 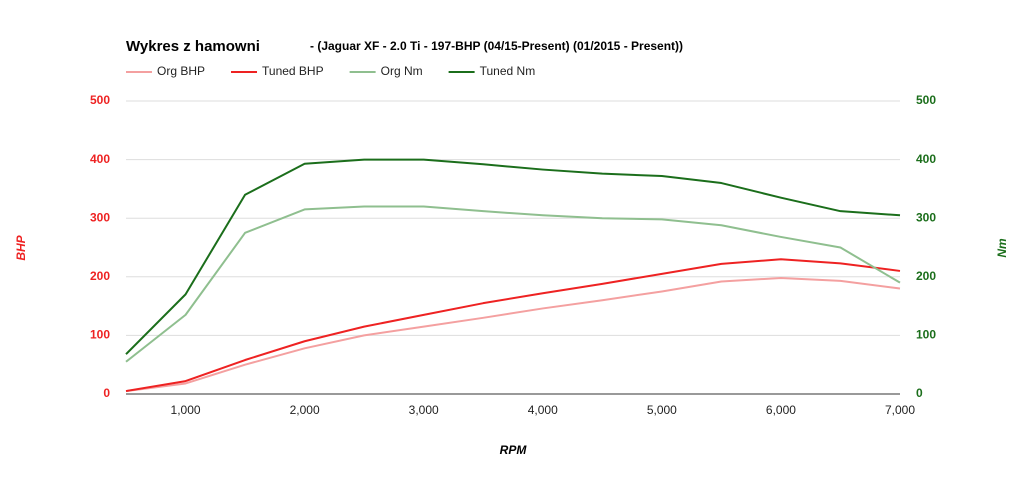 I want to click on x-tick-label: 2,000, so click(x=305, y=410).